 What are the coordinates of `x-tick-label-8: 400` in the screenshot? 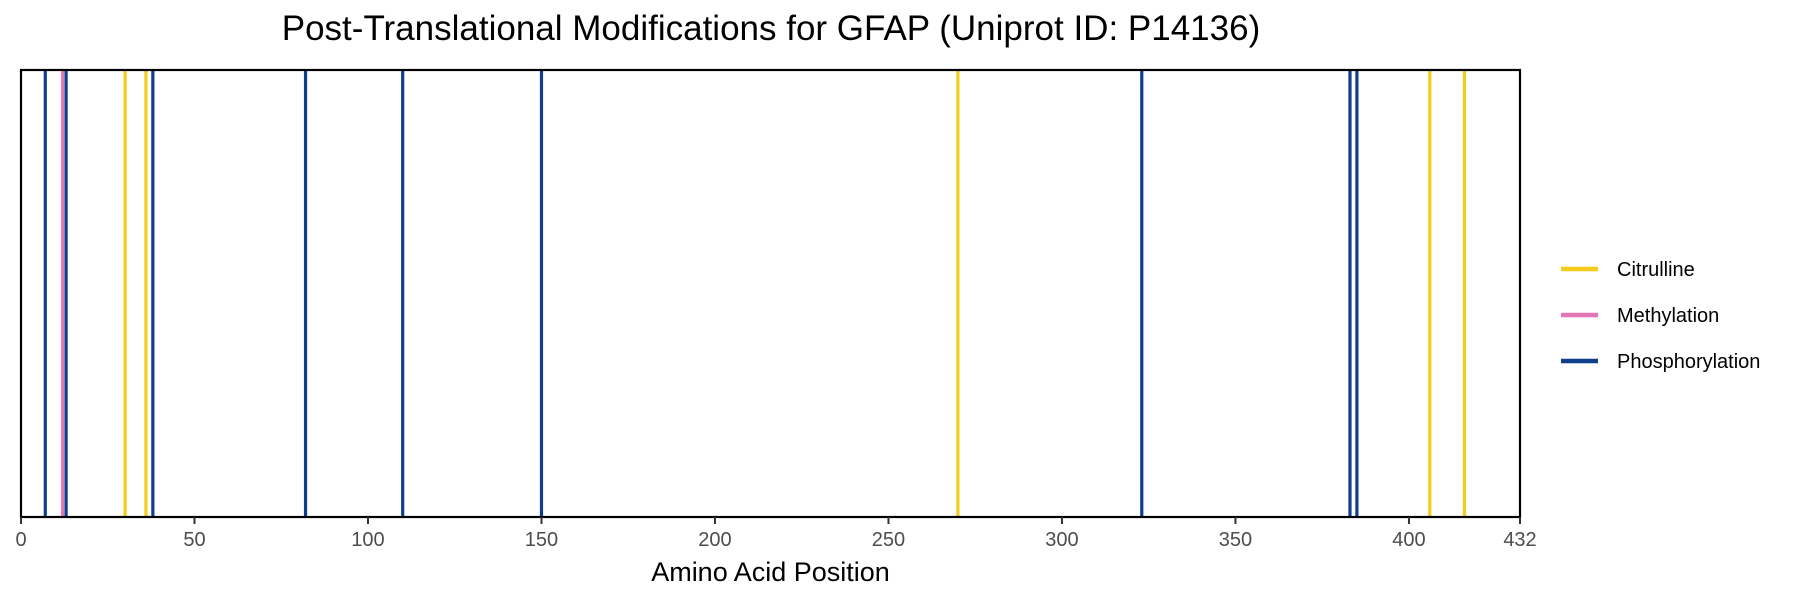 It's located at (1408, 540).